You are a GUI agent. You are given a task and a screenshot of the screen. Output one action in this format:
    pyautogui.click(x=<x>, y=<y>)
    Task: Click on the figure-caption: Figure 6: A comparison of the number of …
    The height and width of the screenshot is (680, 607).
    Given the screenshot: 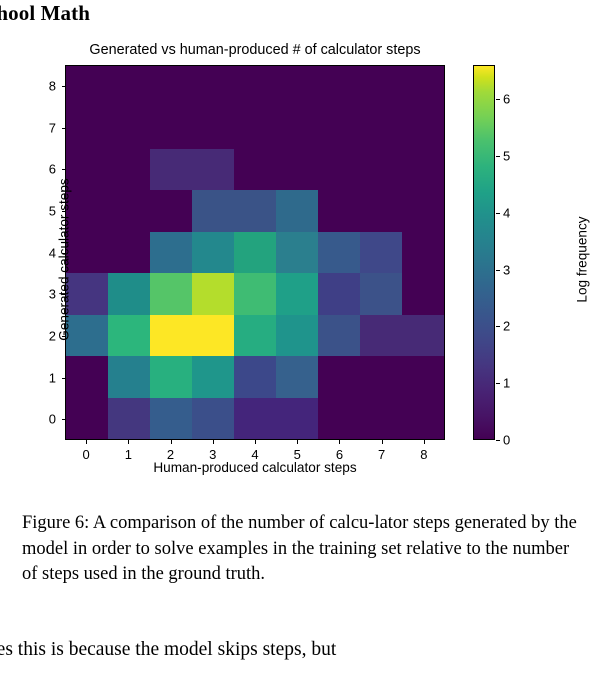 What is the action you would take?
    pyautogui.click(x=299, y=549)
    